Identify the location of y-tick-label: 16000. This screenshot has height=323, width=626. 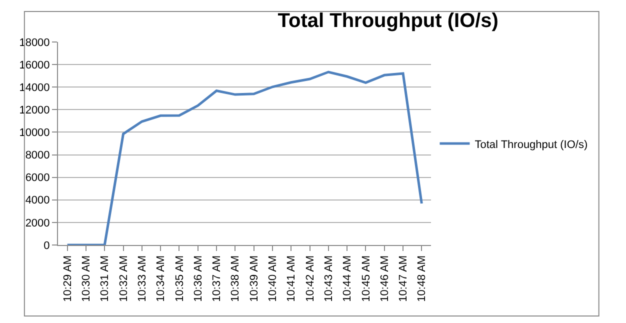
(34, 65).